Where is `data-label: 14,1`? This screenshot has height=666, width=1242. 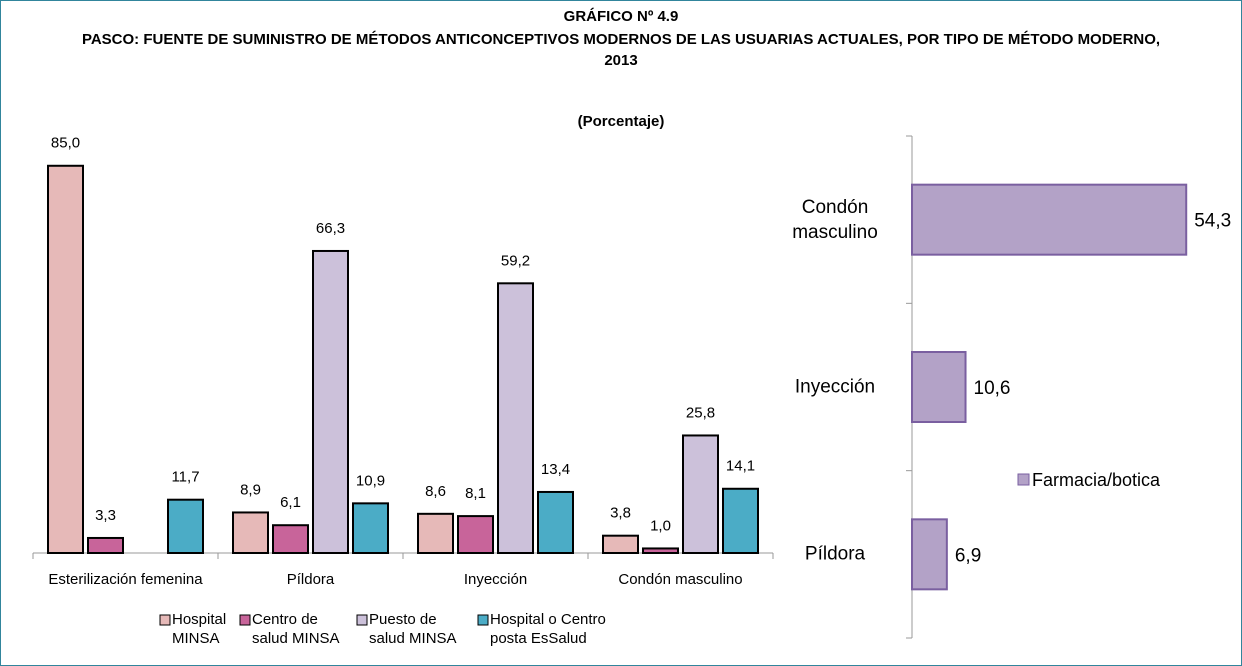
data-label: 14,1 is located at coordinates (740, 466).